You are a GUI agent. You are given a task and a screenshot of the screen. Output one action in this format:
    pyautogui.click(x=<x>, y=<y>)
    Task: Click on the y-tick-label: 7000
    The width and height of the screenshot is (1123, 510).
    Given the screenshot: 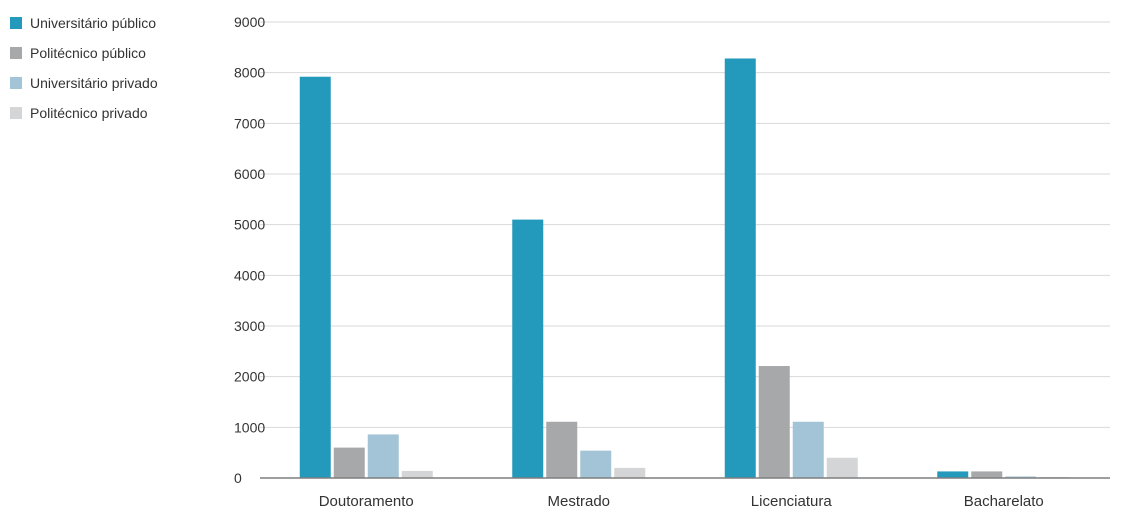 What is the action you would take?
    pyautogui.click(x=249, y=123)
    